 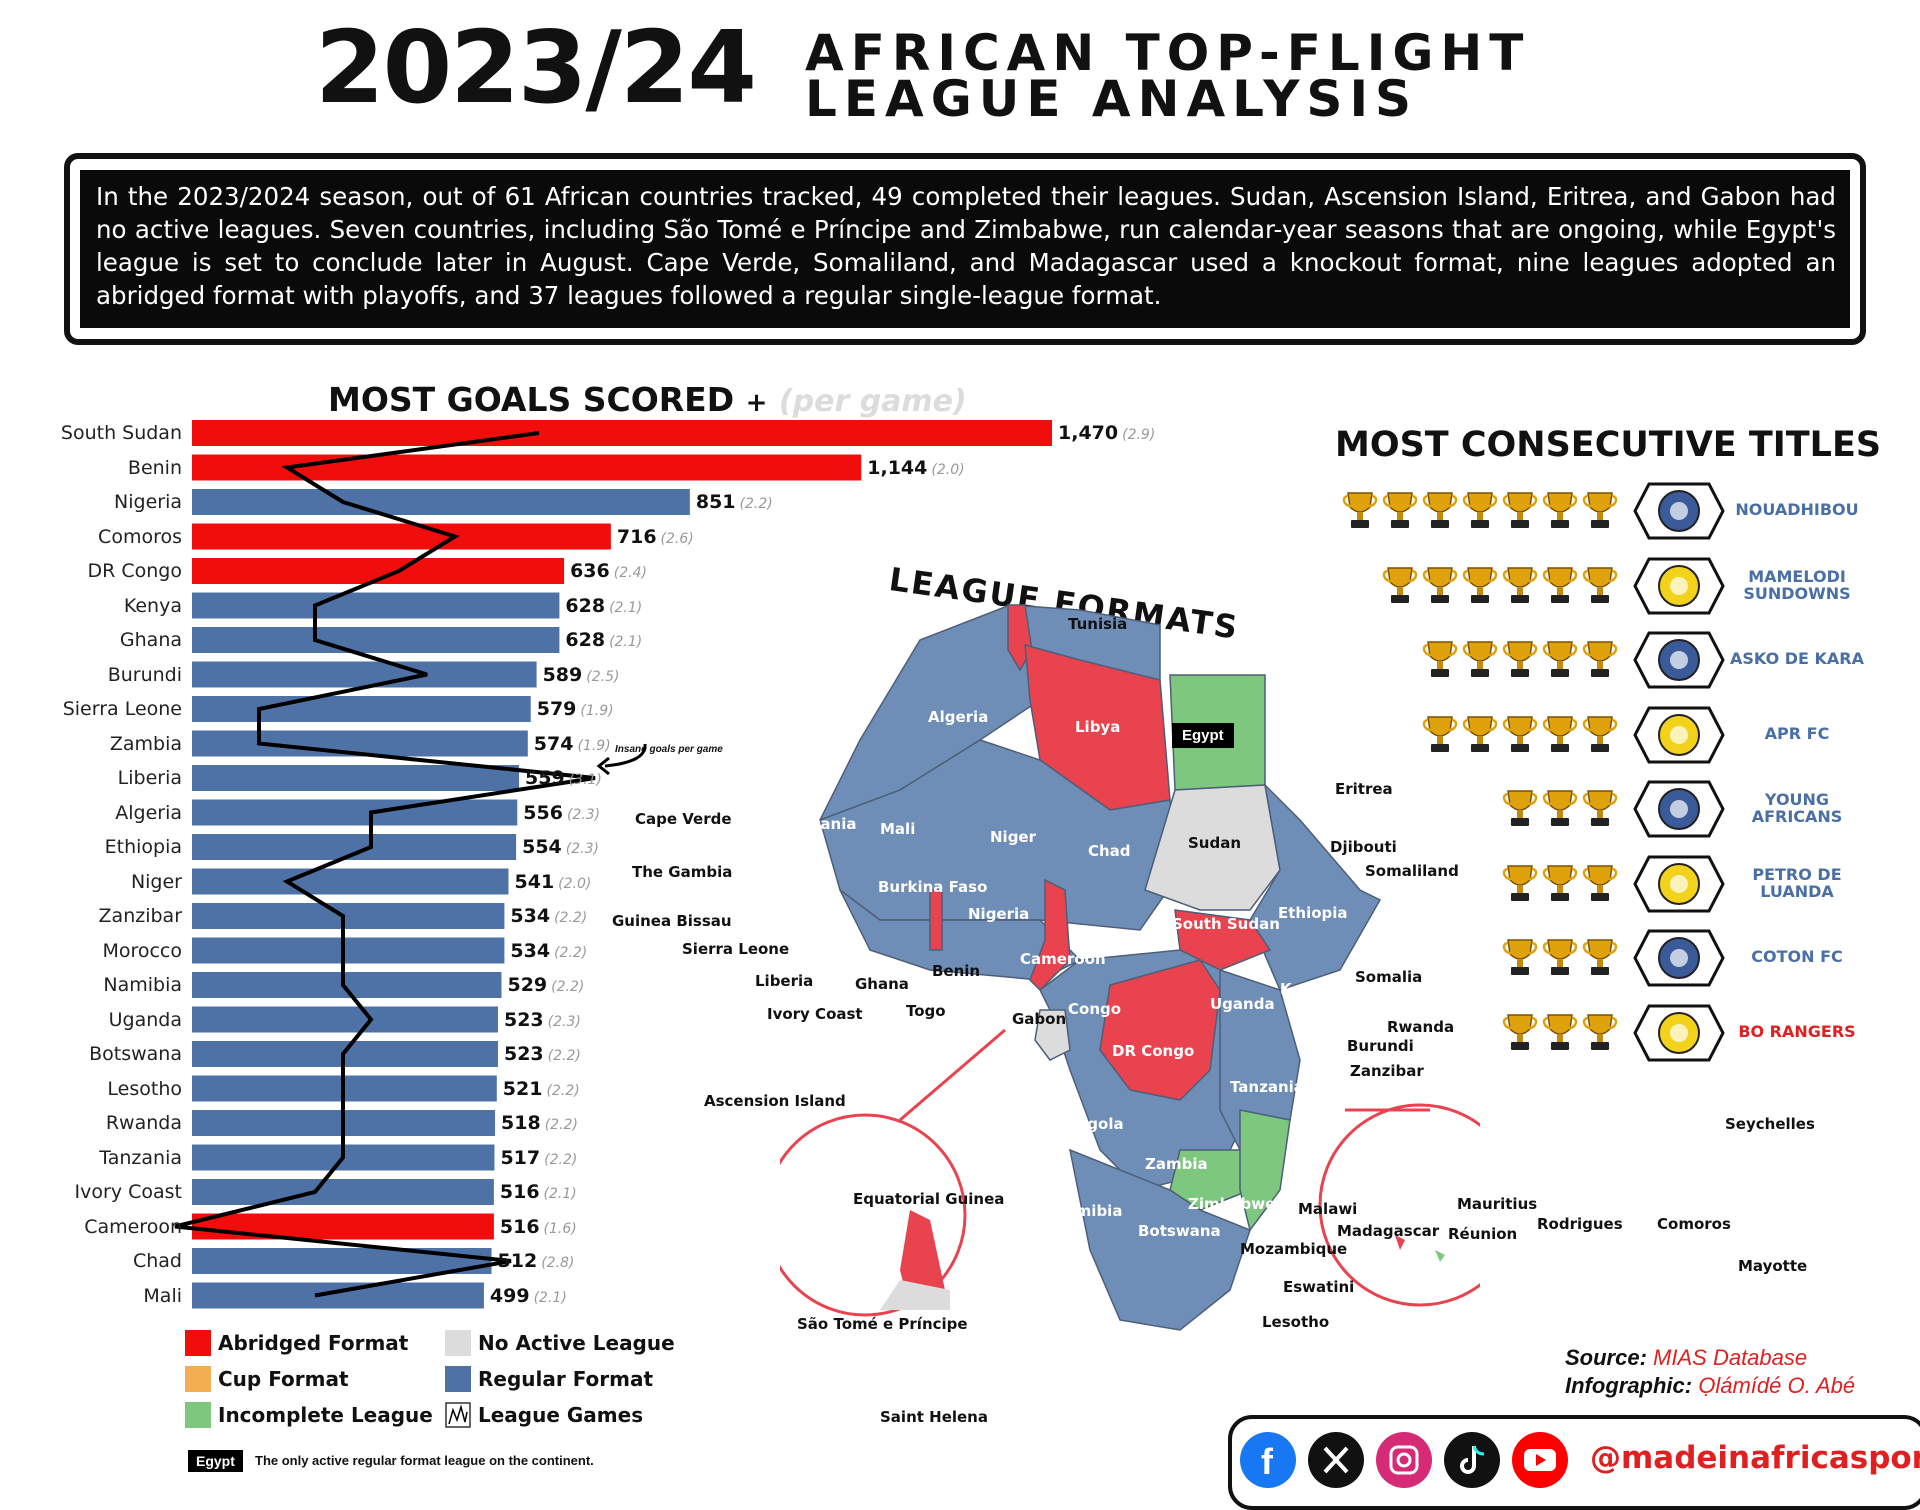 What do you see at coordinates (1472, 1460) in the screenshot?
I see `tiktok-icon` at bounding box center [1472, 1460].